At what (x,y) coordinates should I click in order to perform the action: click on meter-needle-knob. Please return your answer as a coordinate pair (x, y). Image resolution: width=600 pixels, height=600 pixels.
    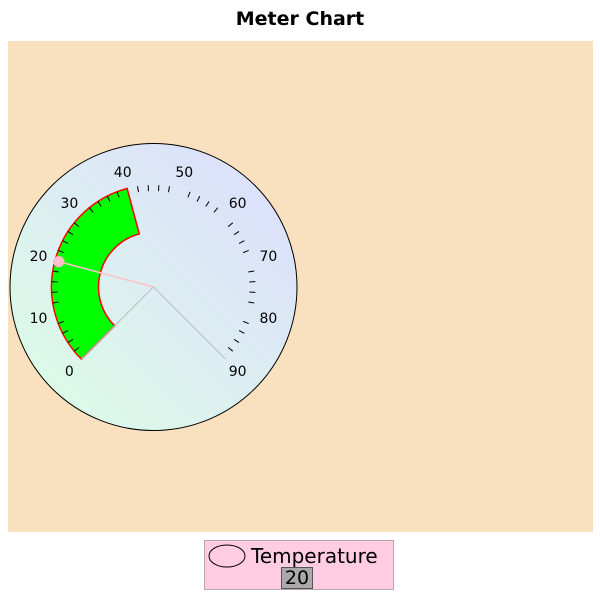
    Looking at the image, I should click on (58, 261).